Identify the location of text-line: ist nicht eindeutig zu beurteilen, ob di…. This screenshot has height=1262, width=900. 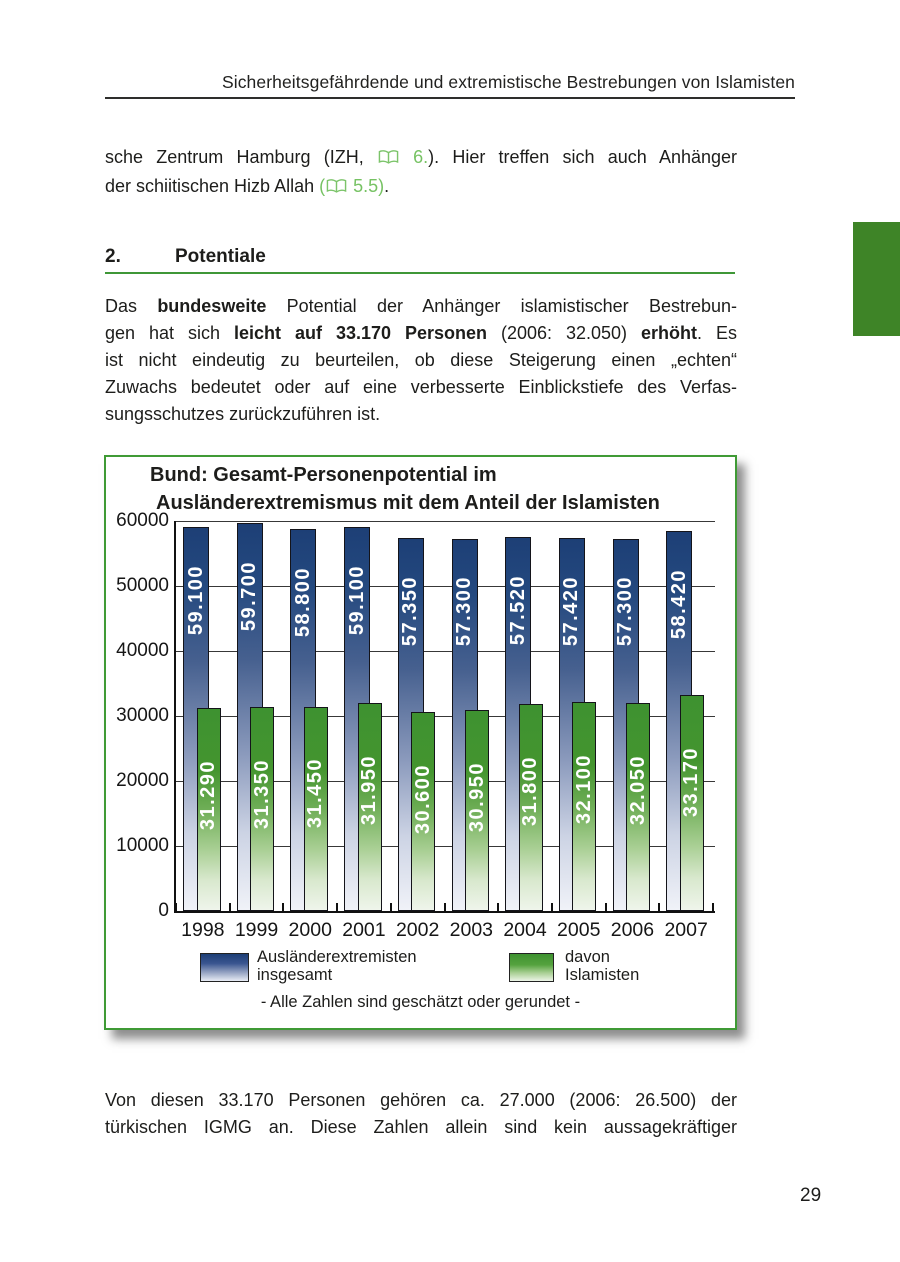
(421, 360).